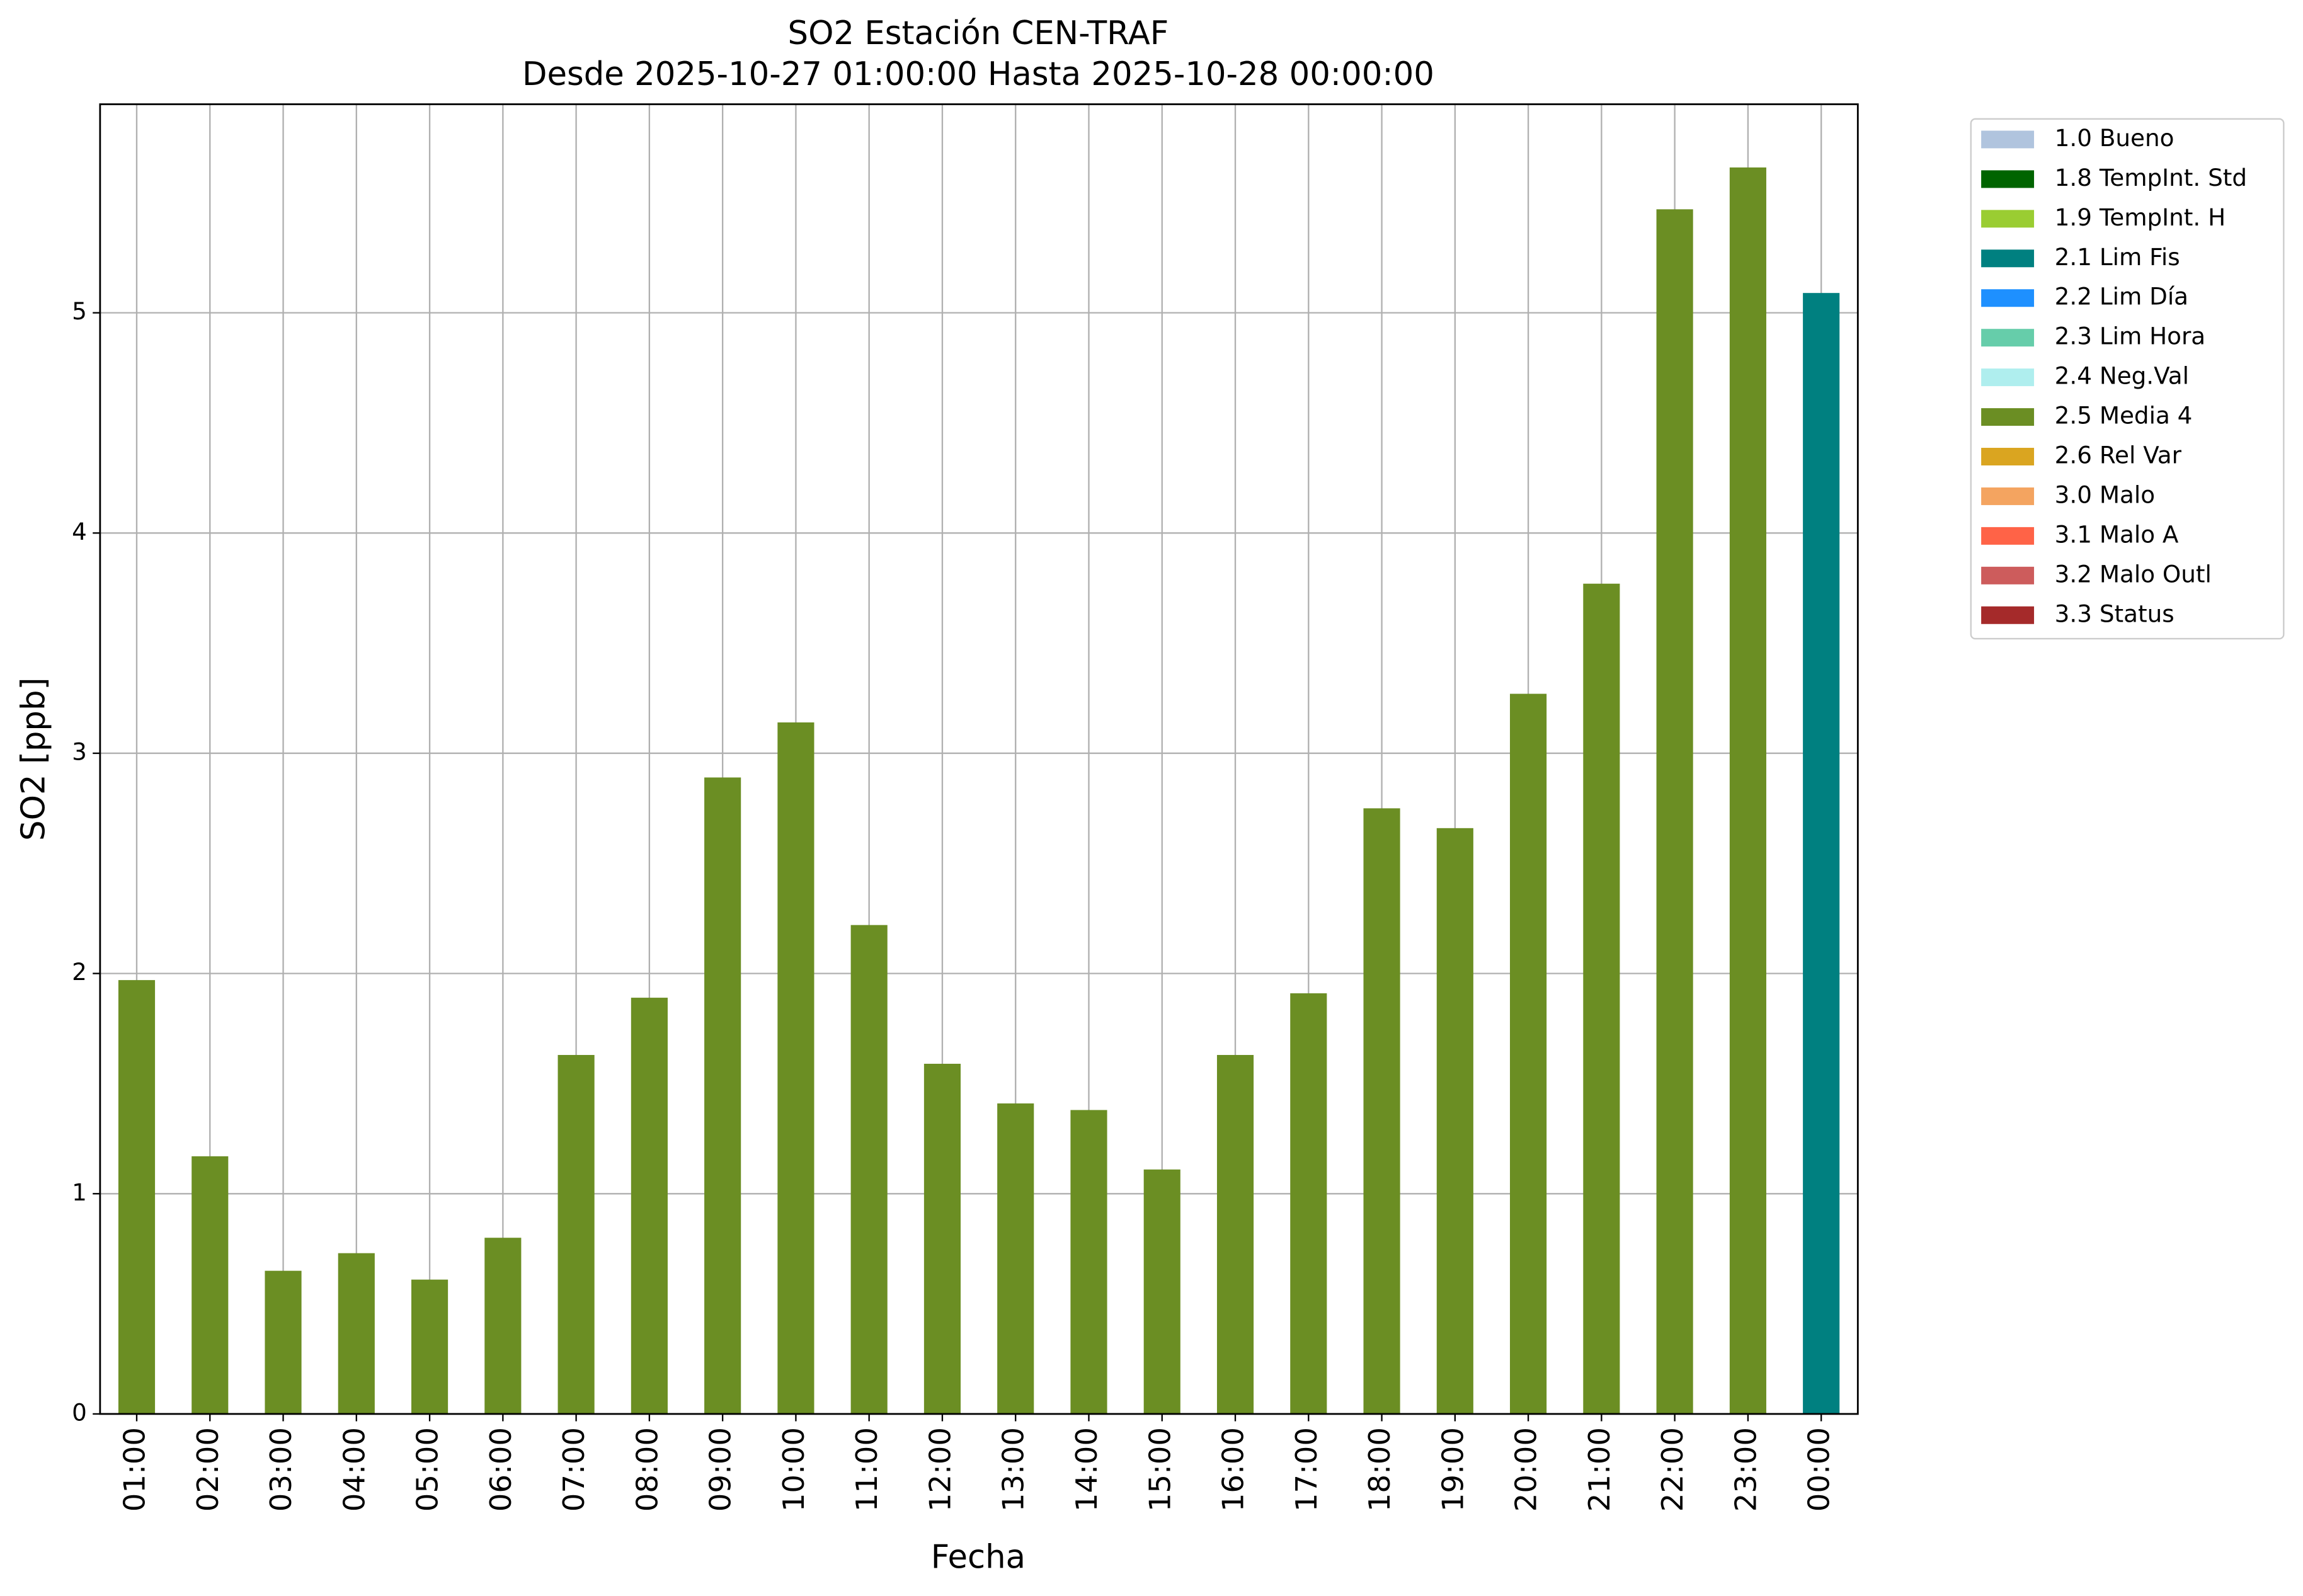  I want to click on x-tick-label: 12:00, so click(940, 1469).